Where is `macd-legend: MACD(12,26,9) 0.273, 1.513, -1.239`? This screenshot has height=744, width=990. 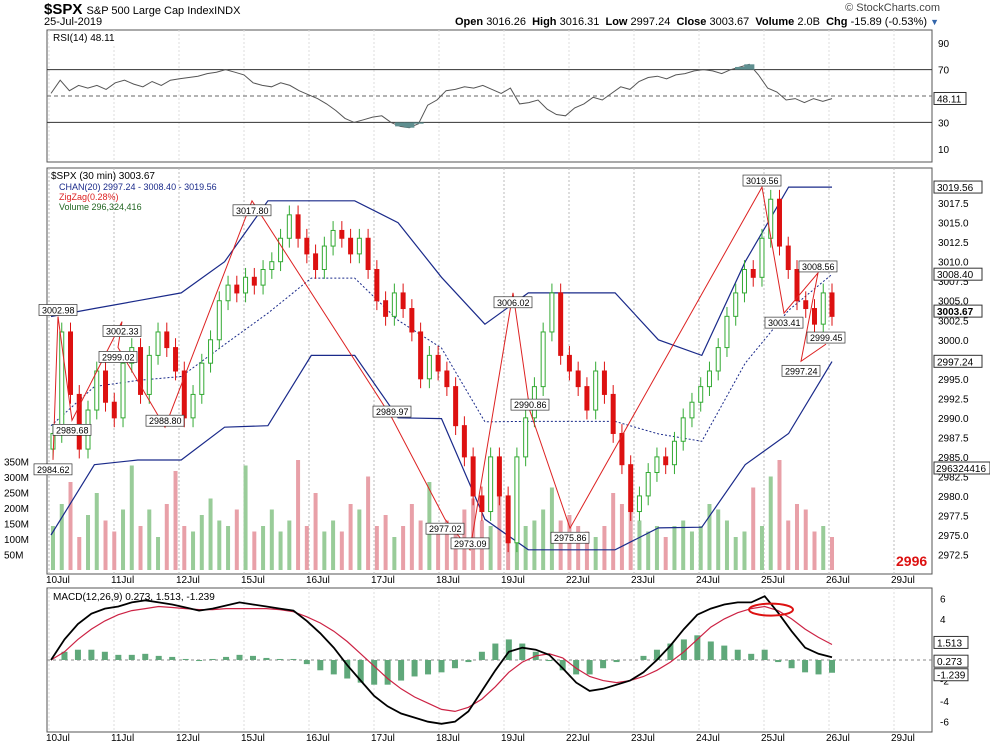
macd-legend: MACD(12,26,9) 0.273, 1.513, -1.239 is located at coordinates (134, 597).